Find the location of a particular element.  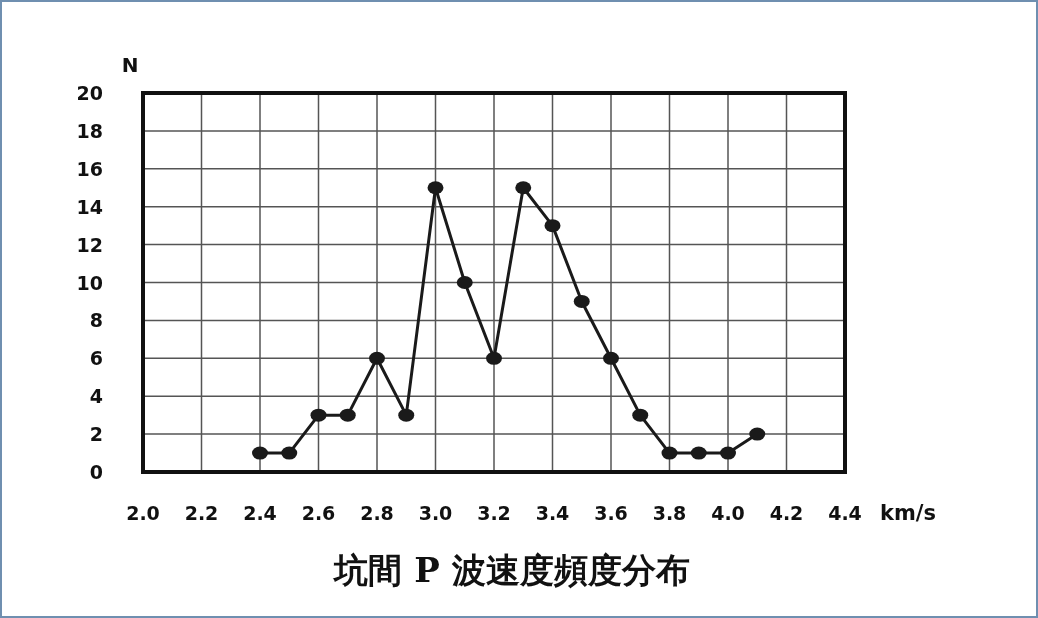

x-tick-label: 3.0 is located at coordinates (435, 513).